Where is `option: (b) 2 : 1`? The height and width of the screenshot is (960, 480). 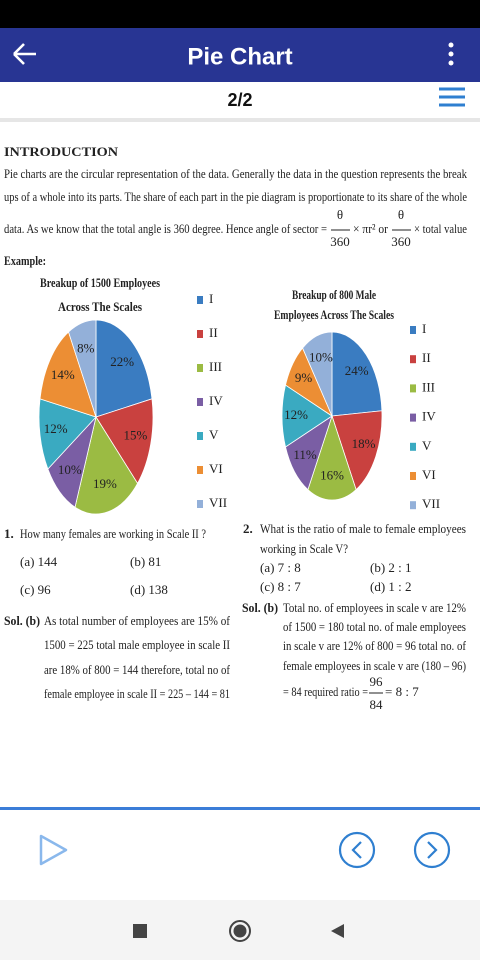 option: (b) 2 : 1 is located at coordinates (391, 567).